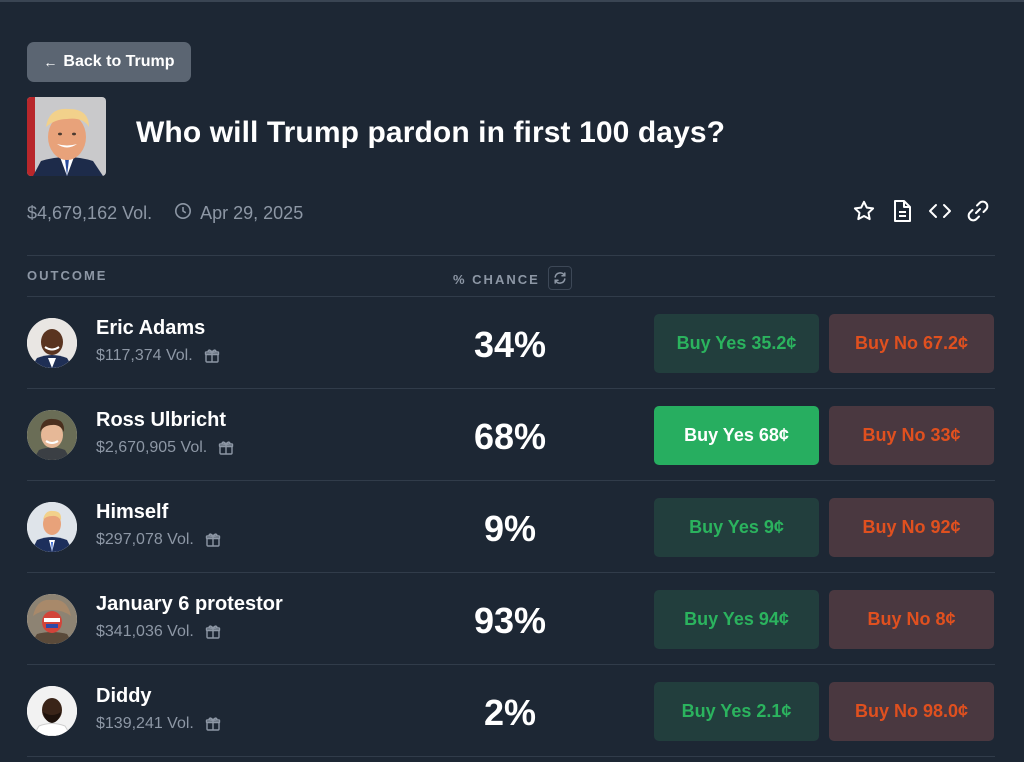 The height and width of the screenshot is (762, 1024). Describe the element at coordinates (252, 212) in the screenshot. I see `end-date: Apr 29, 2025` at that location.